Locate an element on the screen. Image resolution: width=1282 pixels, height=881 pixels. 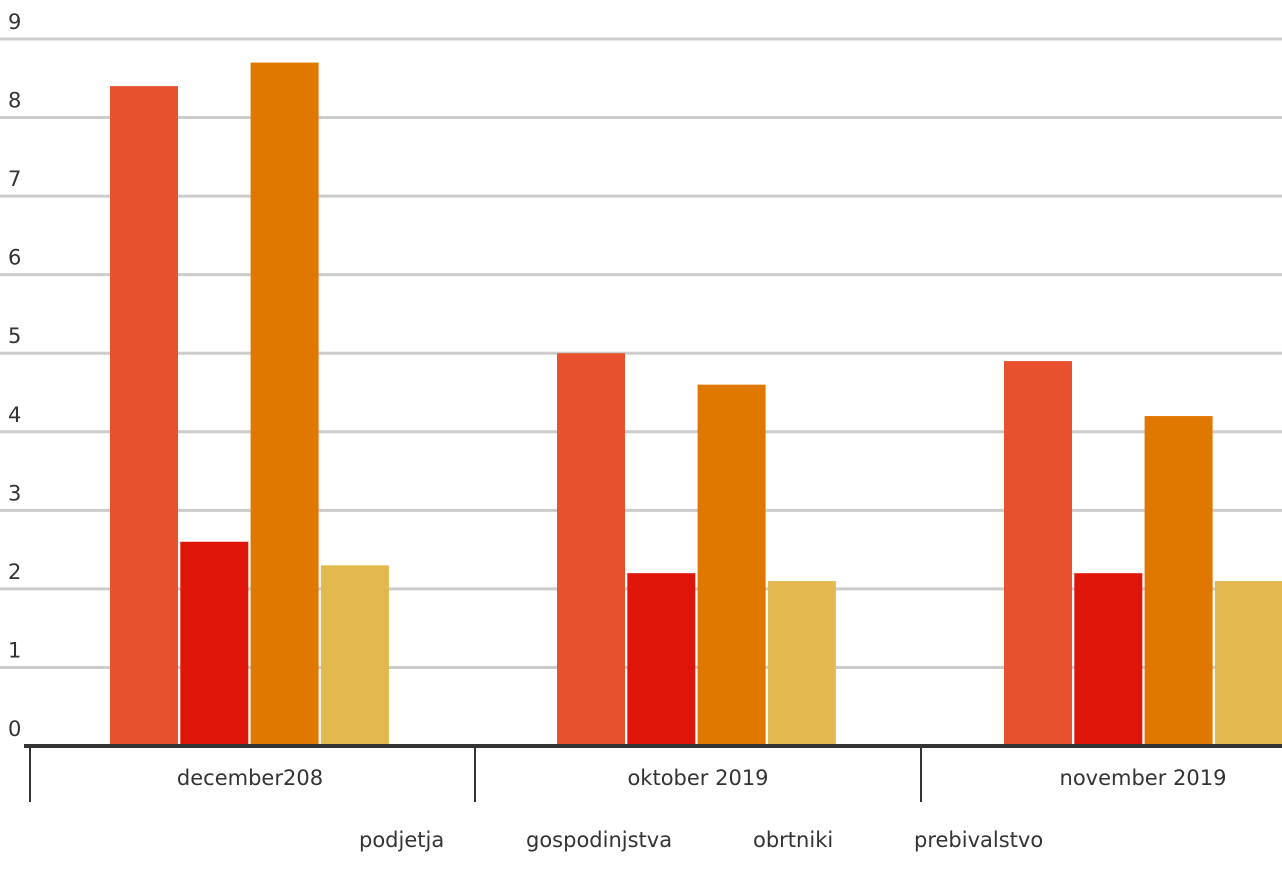
y-tick-label: 3 is located at coordinates (14, 493).